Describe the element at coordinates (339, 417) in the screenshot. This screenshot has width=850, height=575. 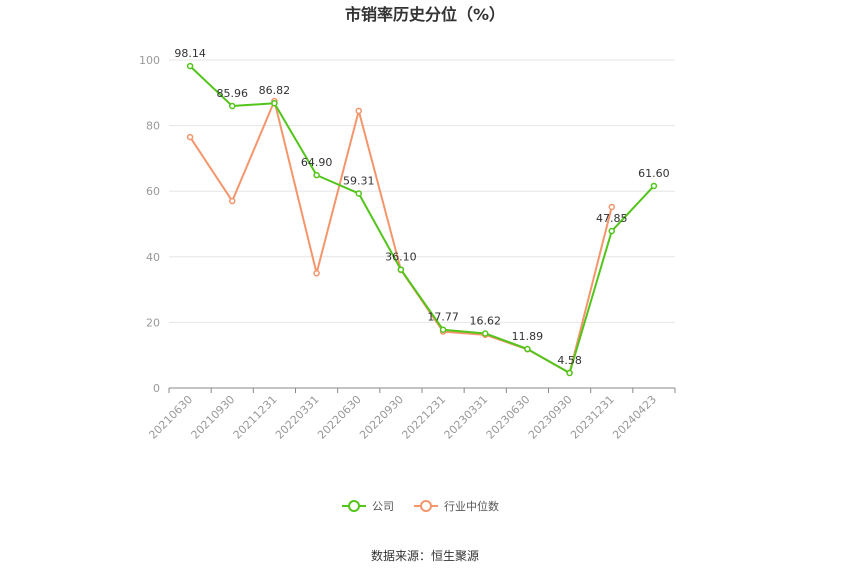
I see `x-tick-label: 20220630` at that location.